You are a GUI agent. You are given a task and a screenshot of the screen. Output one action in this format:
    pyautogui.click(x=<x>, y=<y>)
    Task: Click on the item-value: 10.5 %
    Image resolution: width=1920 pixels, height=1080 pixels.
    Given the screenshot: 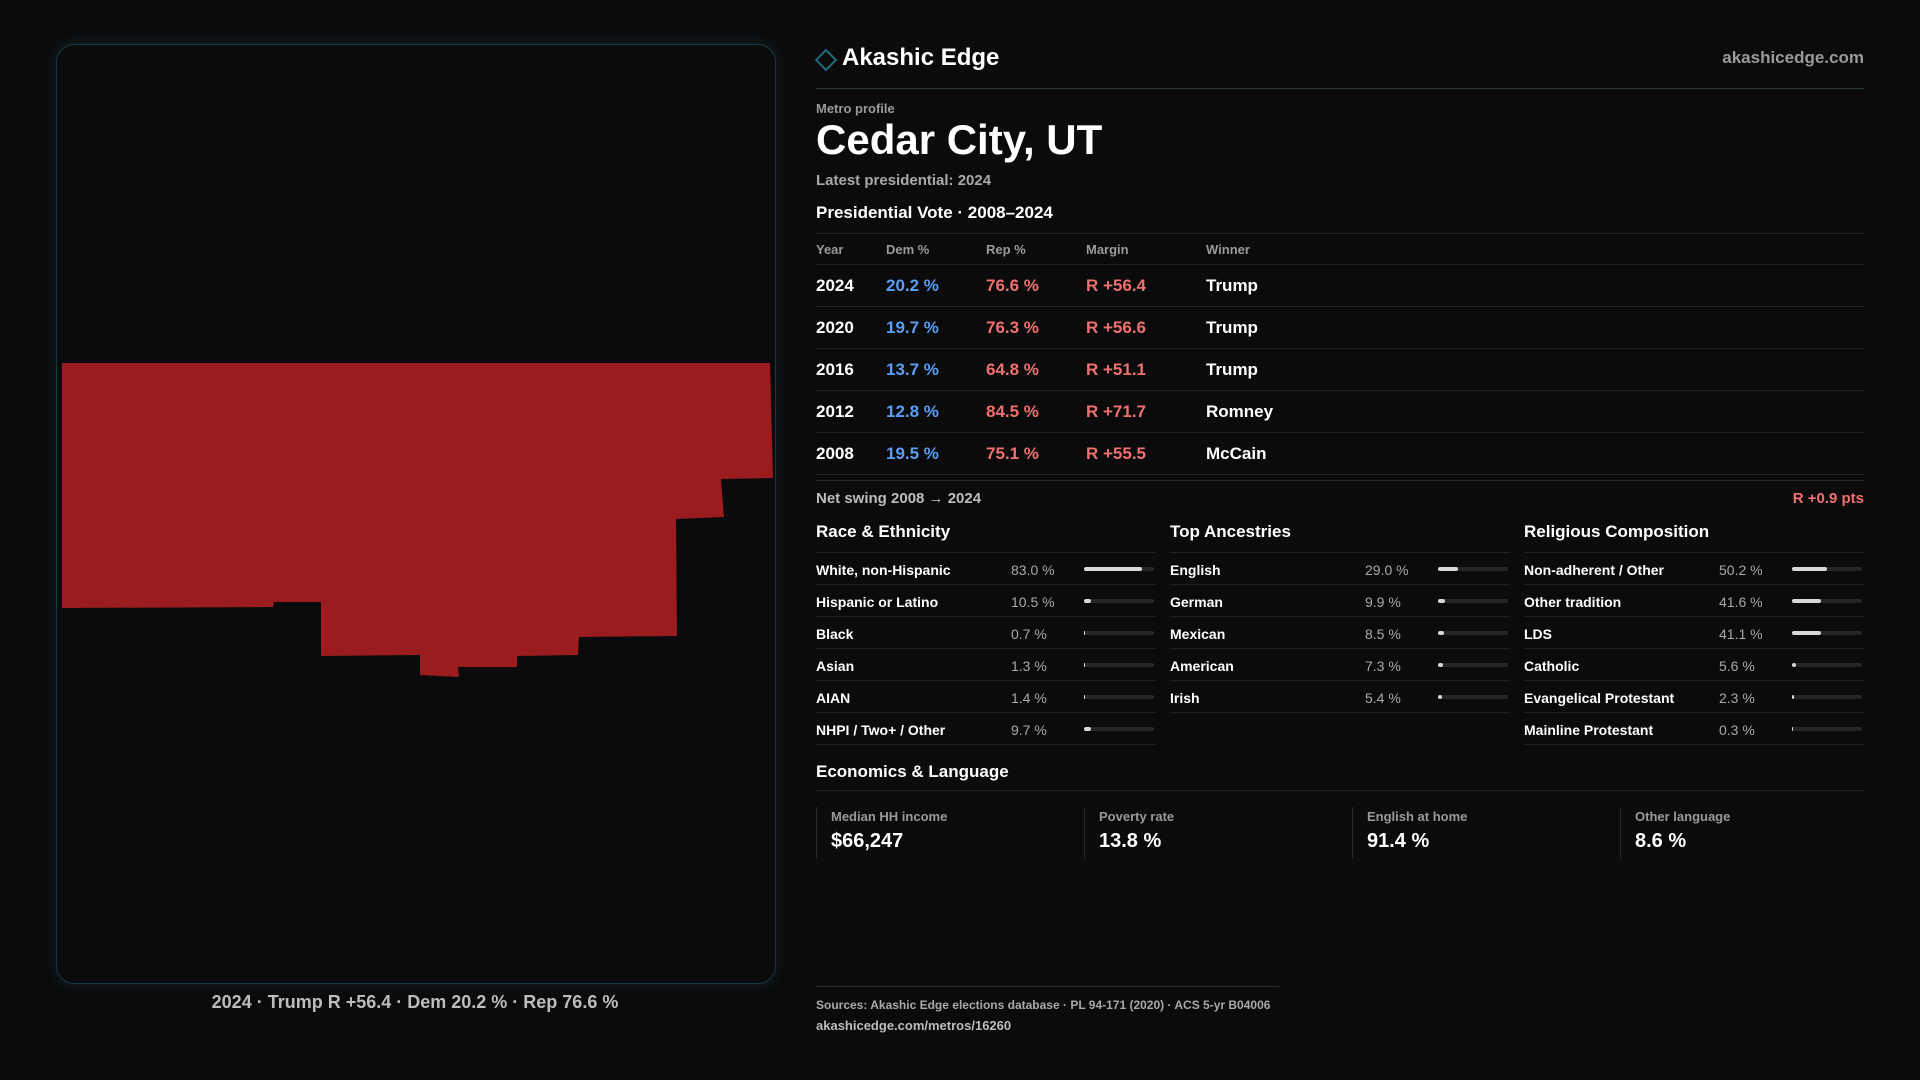 What is the action you would take?
    pyautogui.click(x=1033, y=602)
    